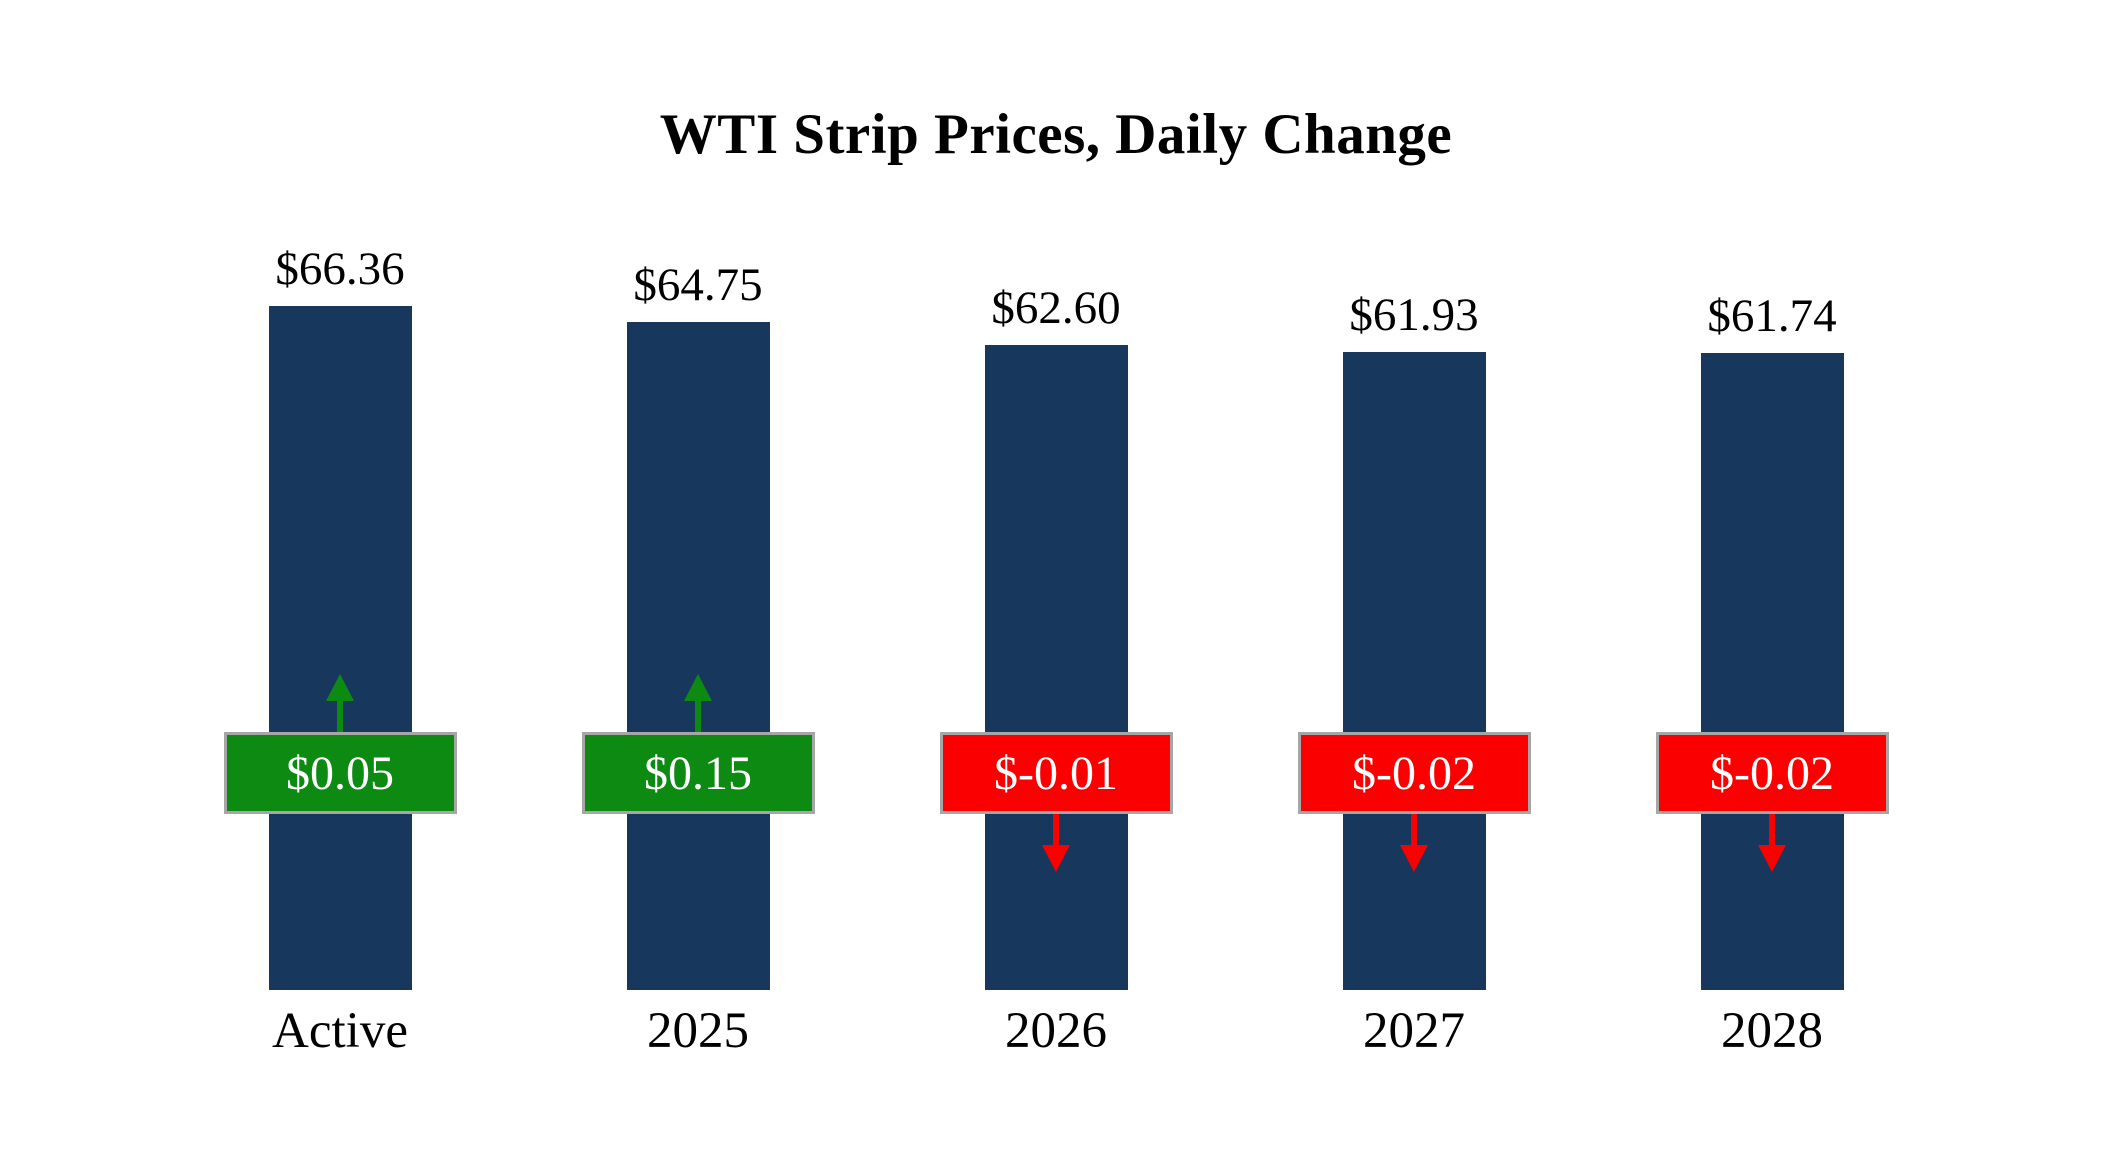 This screenshot has width=2112, height=1152. What do you see at coordinates (340, 773) in the screenshot?
I see `change-badge: $0.05` at bounding box center [340, 773].